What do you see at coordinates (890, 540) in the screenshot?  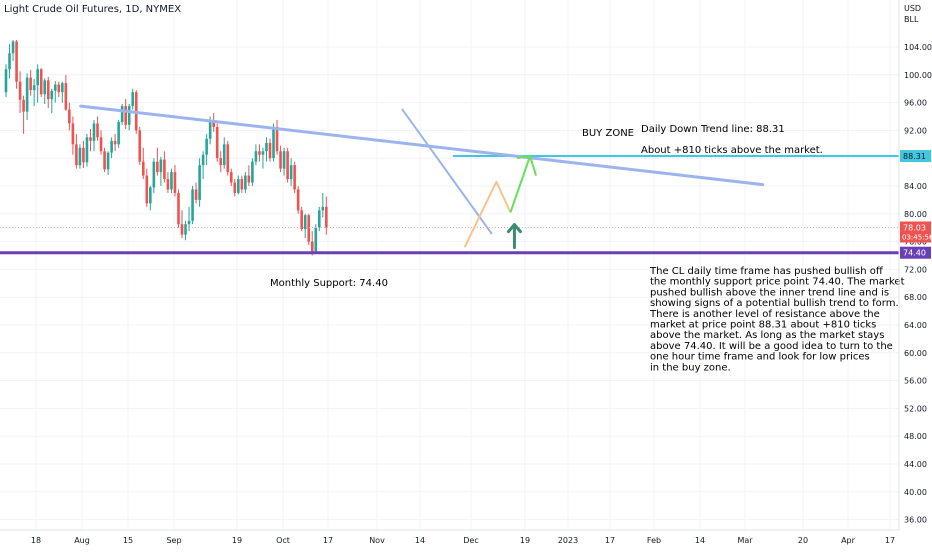 I see `time-tick-label: 17` at bounding box center [890, 540].